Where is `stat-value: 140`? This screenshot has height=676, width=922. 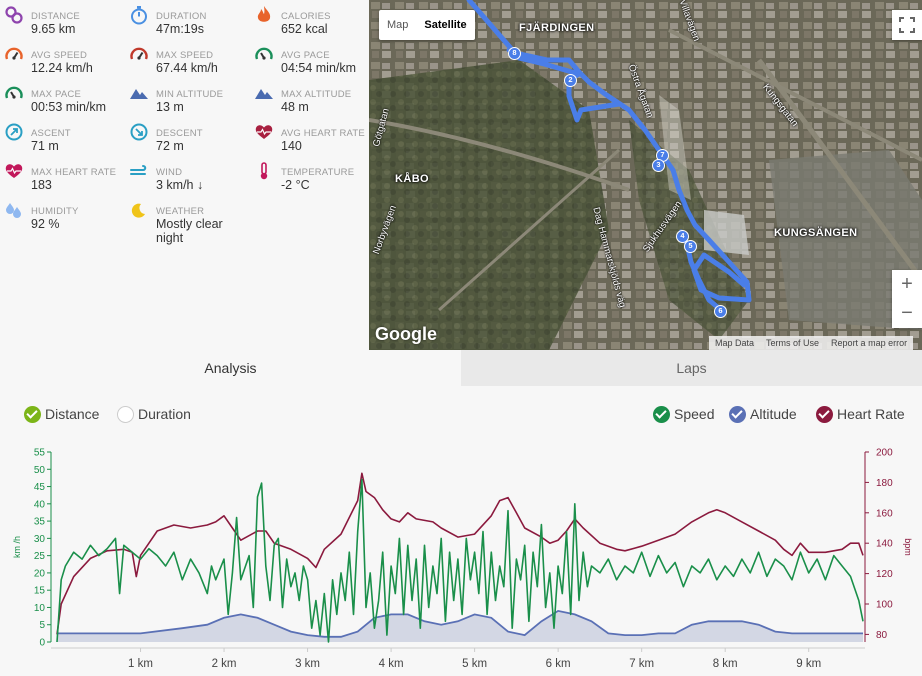
stat-value: 140 is located at coordinates (291, 146).